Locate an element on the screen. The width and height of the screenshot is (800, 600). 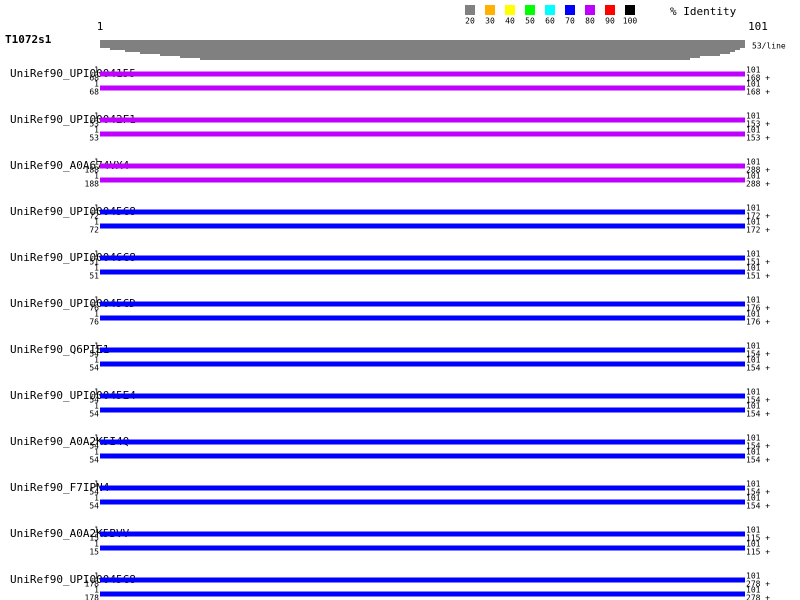
legend-label: 100 is located at coordinates (630, 21).